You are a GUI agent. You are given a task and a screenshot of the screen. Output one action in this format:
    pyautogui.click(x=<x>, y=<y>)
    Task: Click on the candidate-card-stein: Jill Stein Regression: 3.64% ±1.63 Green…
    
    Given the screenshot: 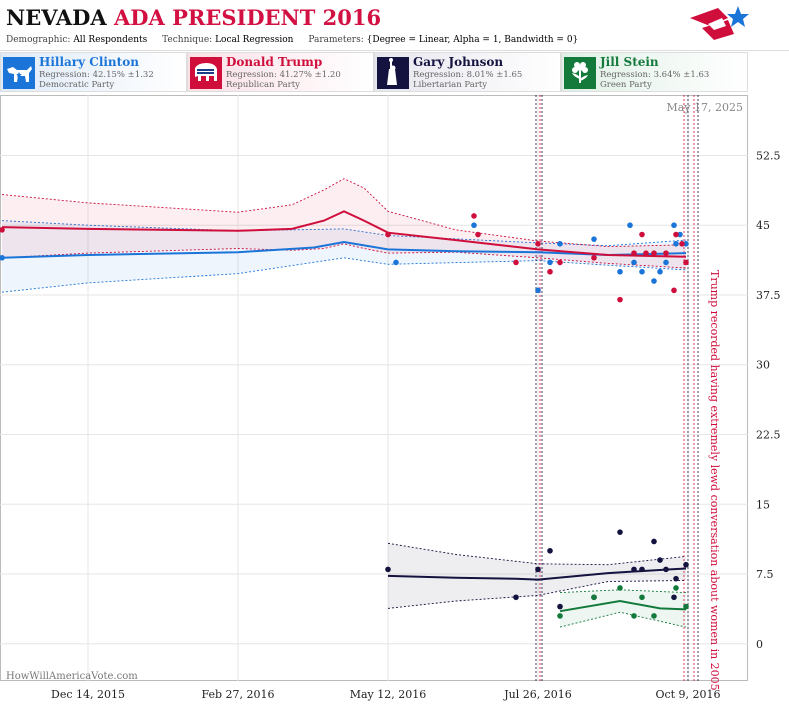 What is the action you would take?
    pyautogui.click(x=654, y=72)
    